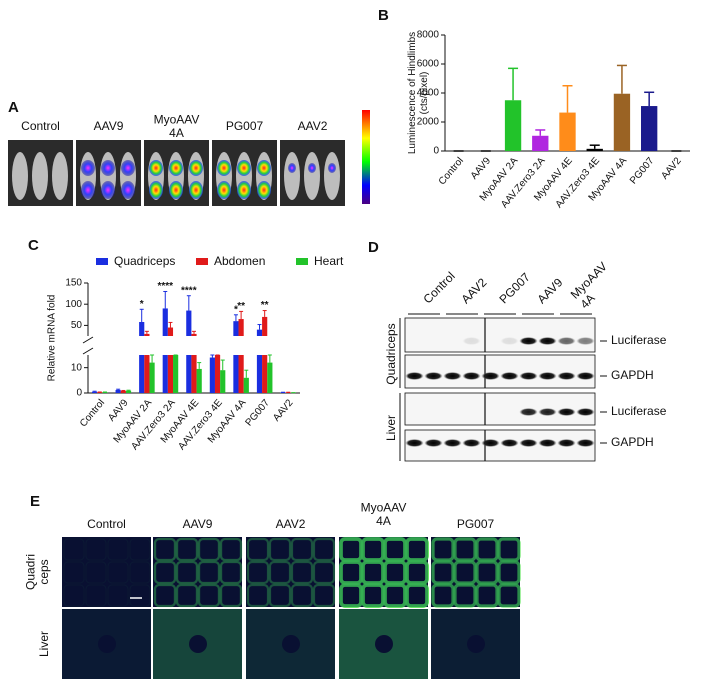 This screenshot has height=695, width=710. What do you see at coordinates (312, 176) in the screenshot?
I see `mouse` at bounding box center [312, 176].